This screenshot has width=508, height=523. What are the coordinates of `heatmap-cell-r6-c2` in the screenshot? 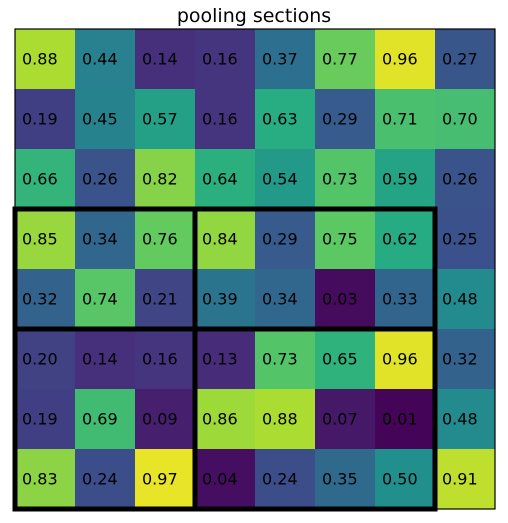 It's located at (165, 419).